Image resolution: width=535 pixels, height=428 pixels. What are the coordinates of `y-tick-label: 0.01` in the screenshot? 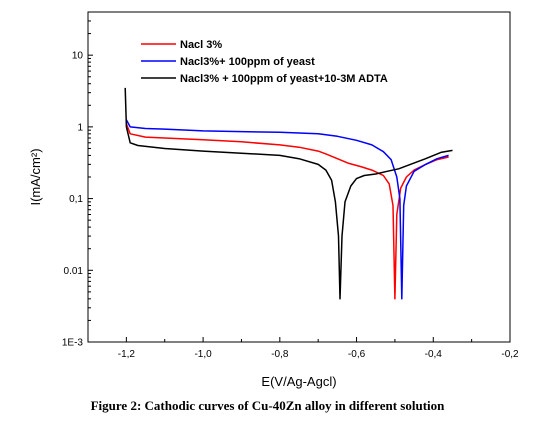 It's located at (74, 271).